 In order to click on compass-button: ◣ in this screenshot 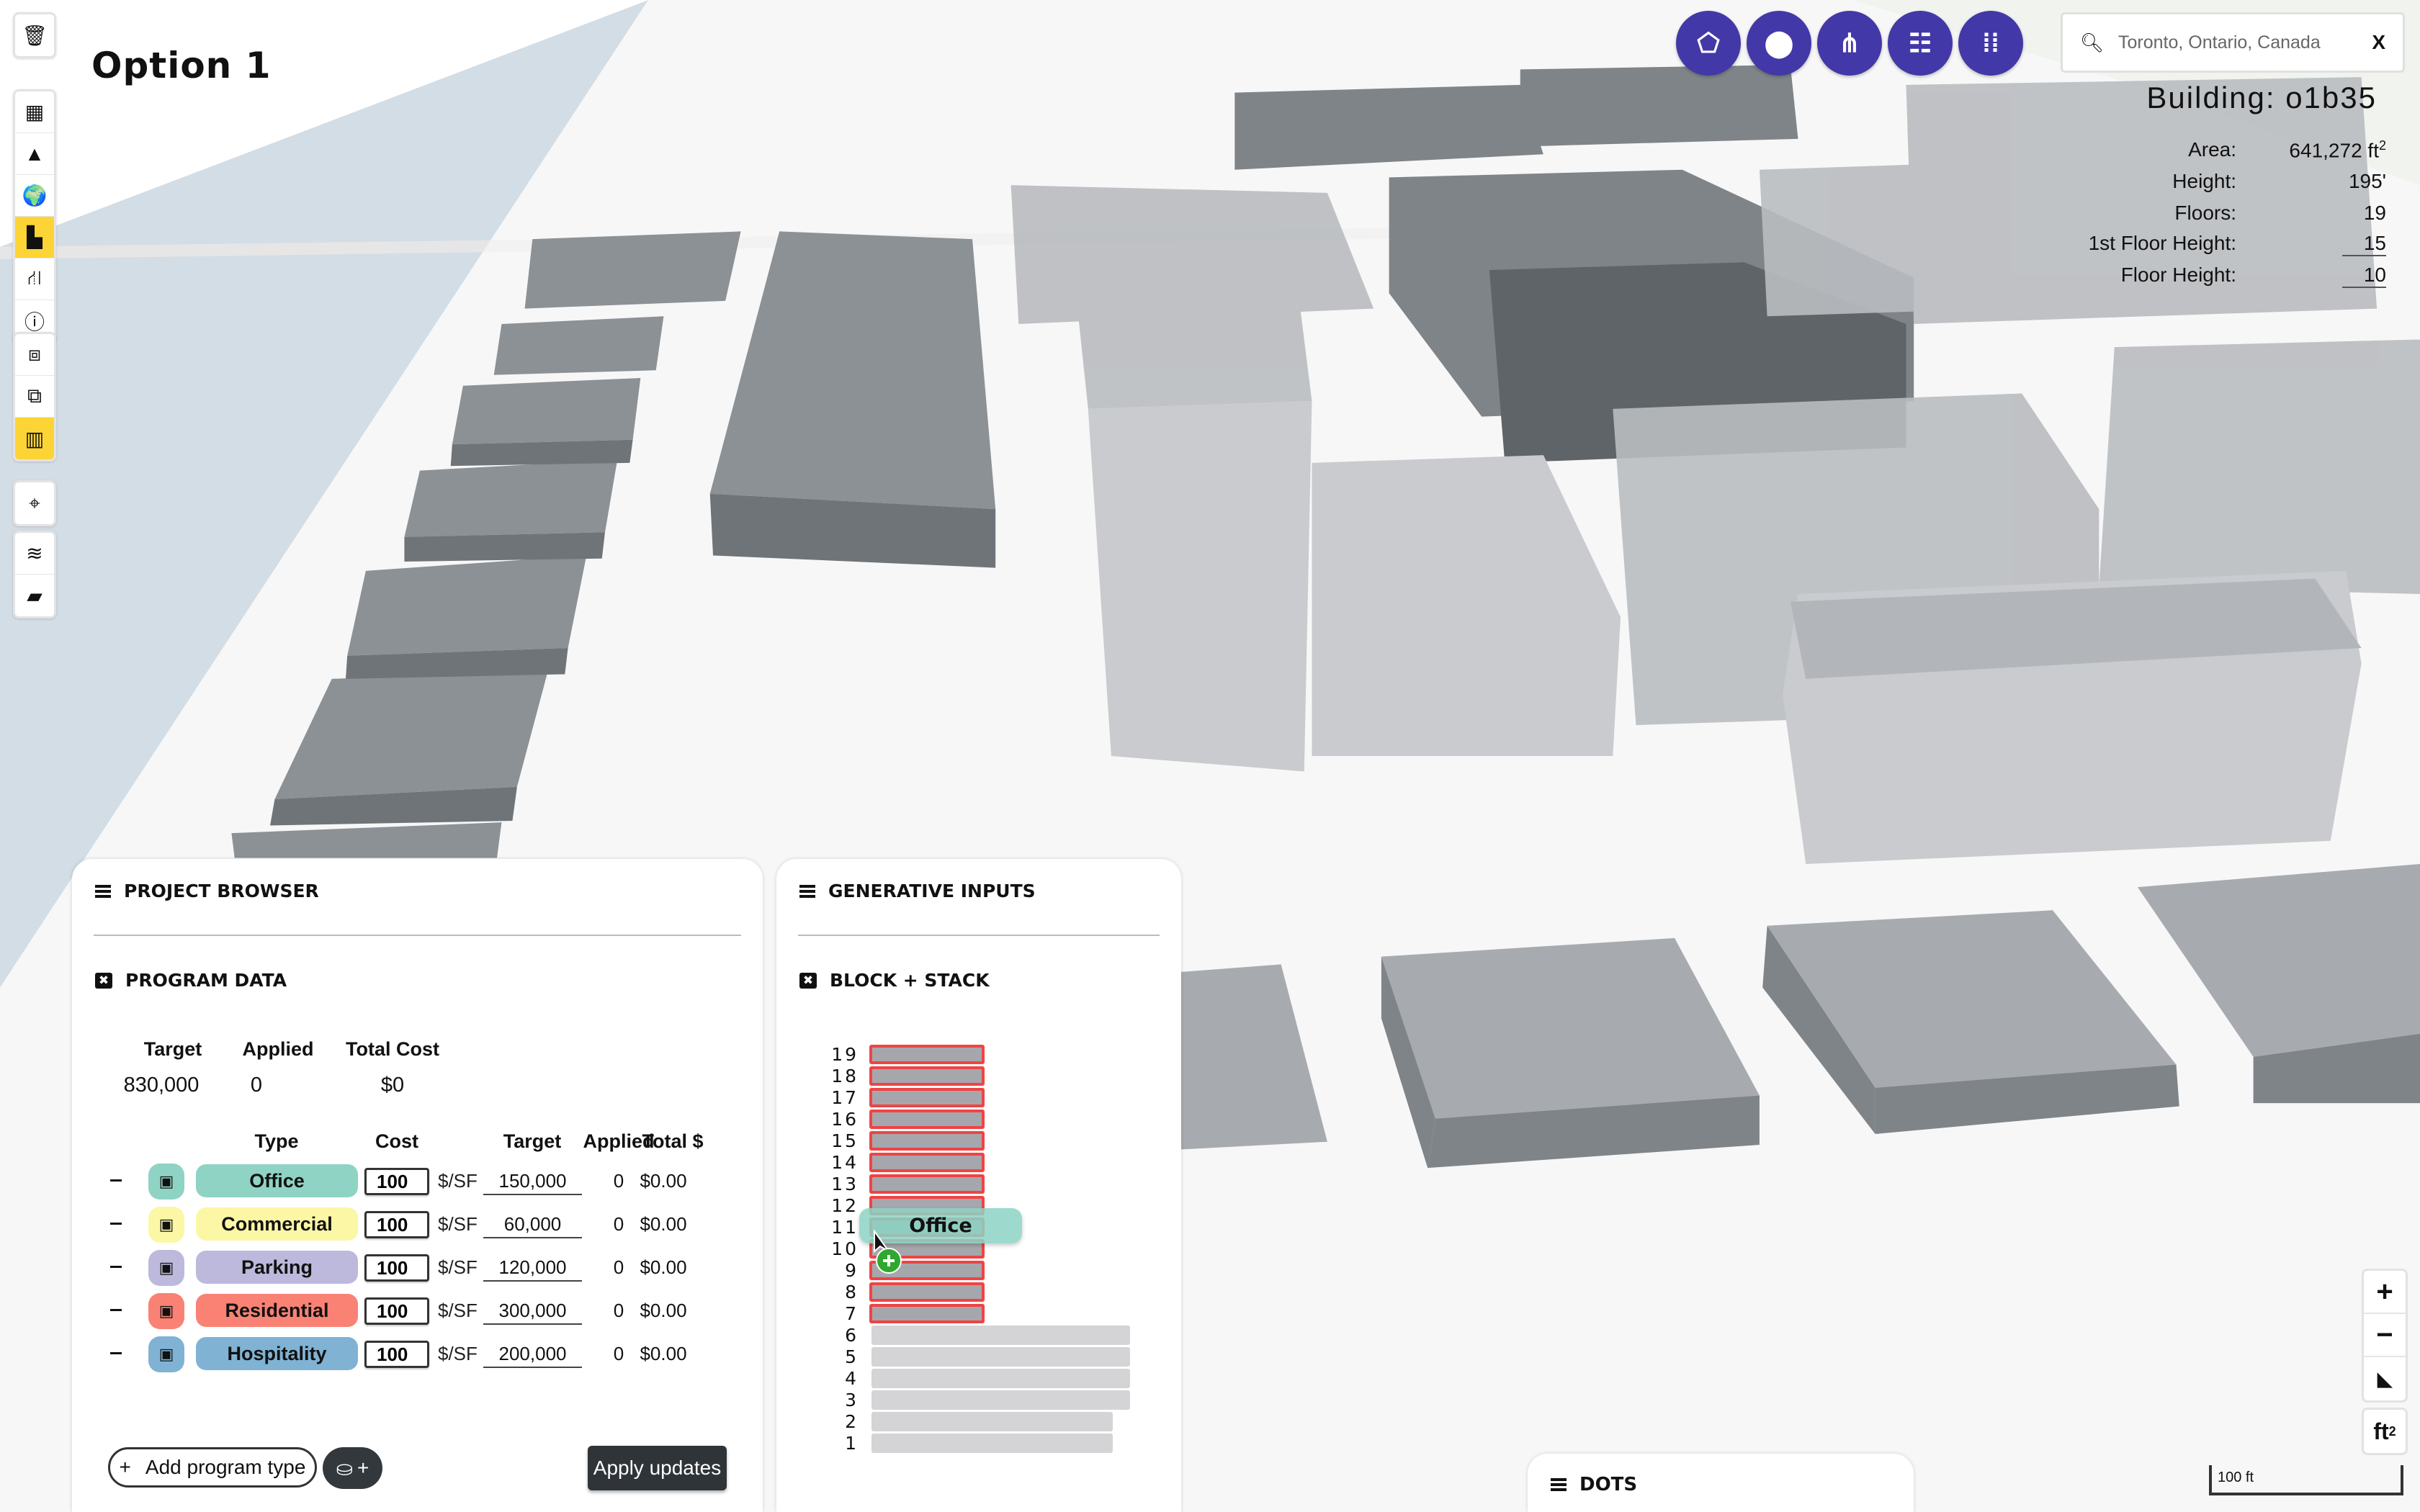, I will do `click(2385, 1378)`.